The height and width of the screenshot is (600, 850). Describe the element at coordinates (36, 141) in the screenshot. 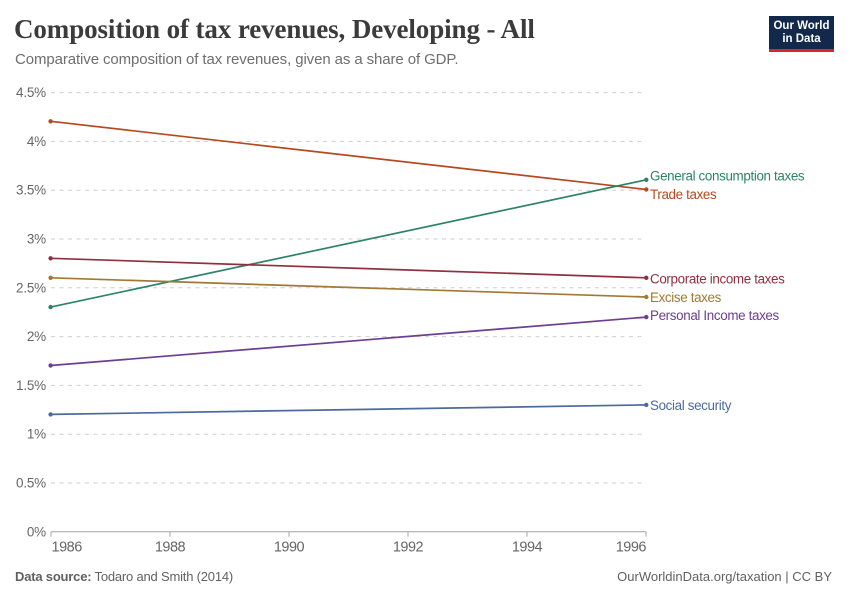

I see `svg-text: 4%` at that location.